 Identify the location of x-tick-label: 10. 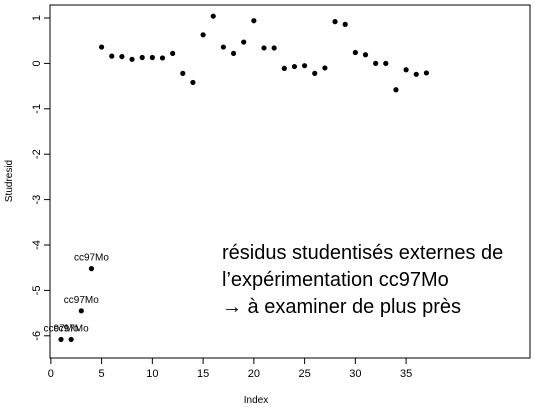
(152, 374).